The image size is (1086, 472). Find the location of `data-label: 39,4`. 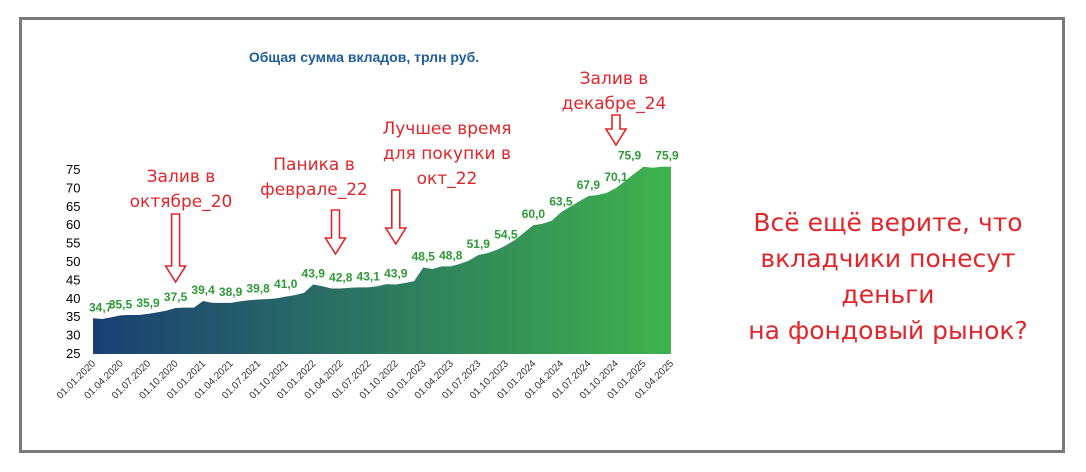

data-label: 39,4 is located at coordinates (203, 290).